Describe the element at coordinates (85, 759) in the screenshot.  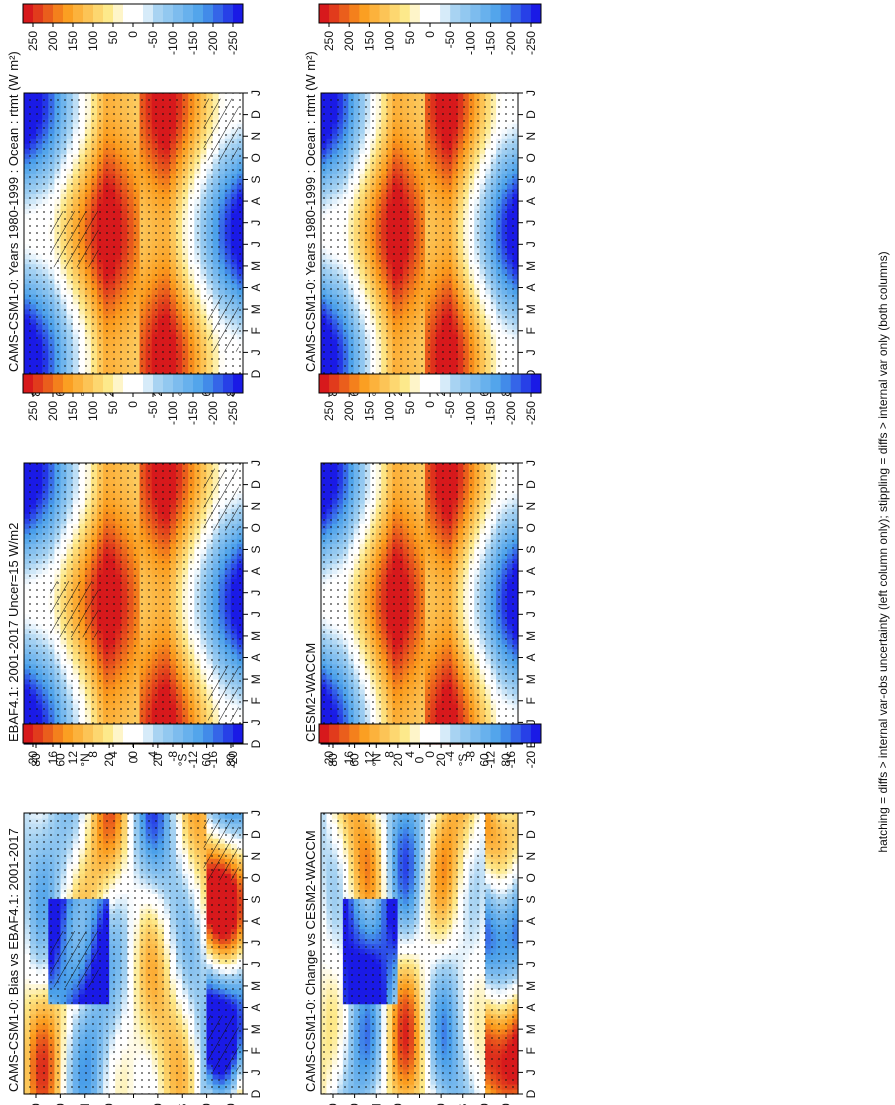
I see `lat-tick-label: °N` at that location.